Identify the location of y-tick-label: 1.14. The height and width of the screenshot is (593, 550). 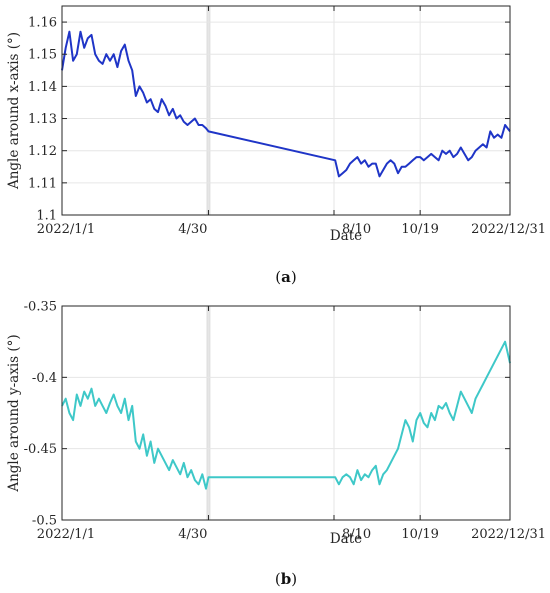
(42, 87).